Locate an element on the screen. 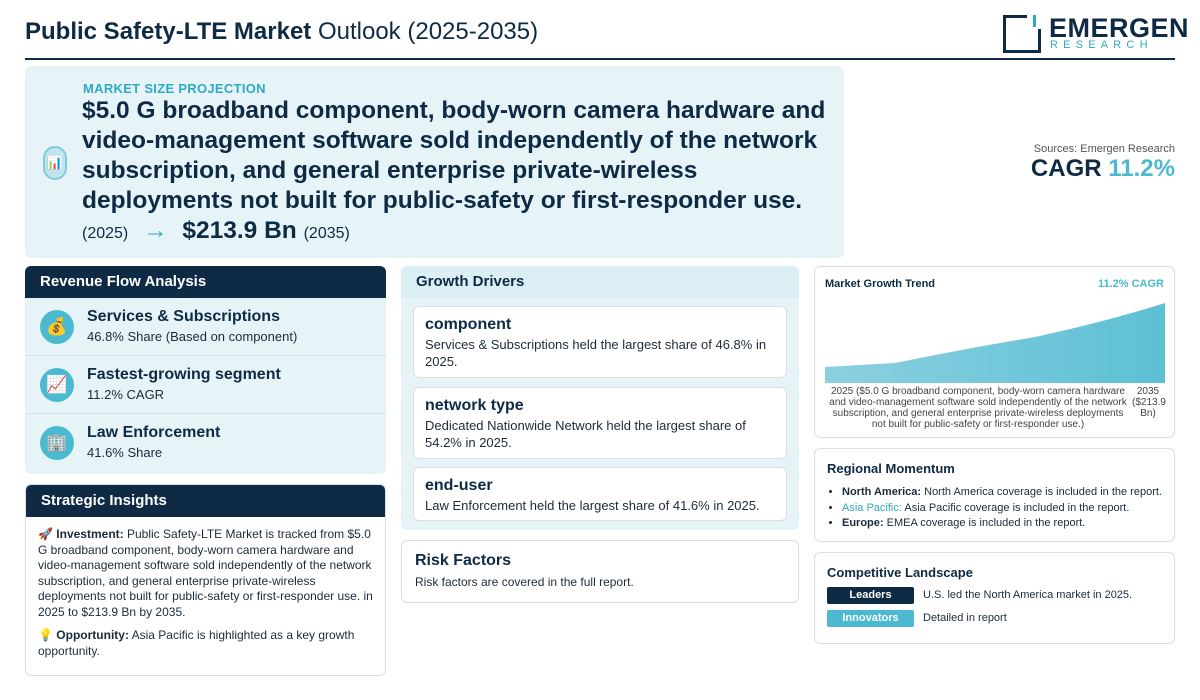 This screenshot has width=1200, height=700. arrow-right-icon: → is located at coordinates (155, 230).